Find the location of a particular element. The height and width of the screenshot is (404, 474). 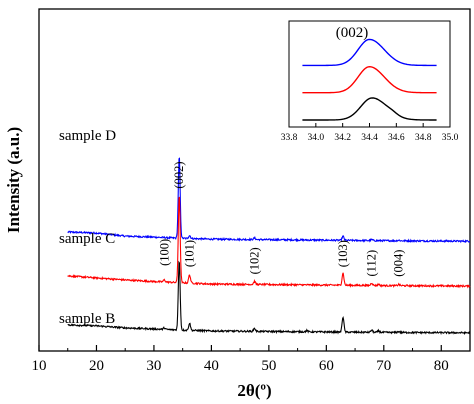

series-label: sample C is located at coordinates (87, 239).